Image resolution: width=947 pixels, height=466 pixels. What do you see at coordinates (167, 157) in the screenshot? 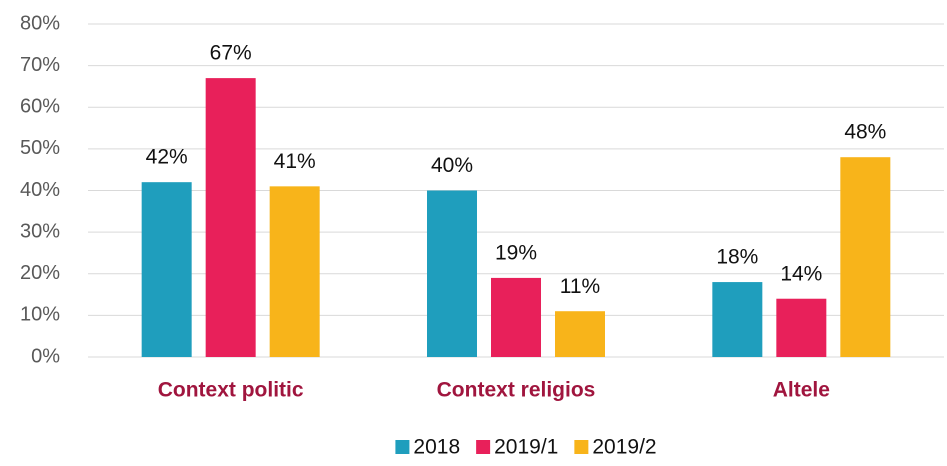
I see `value-label: 42%` at bounding box center [167, 157].